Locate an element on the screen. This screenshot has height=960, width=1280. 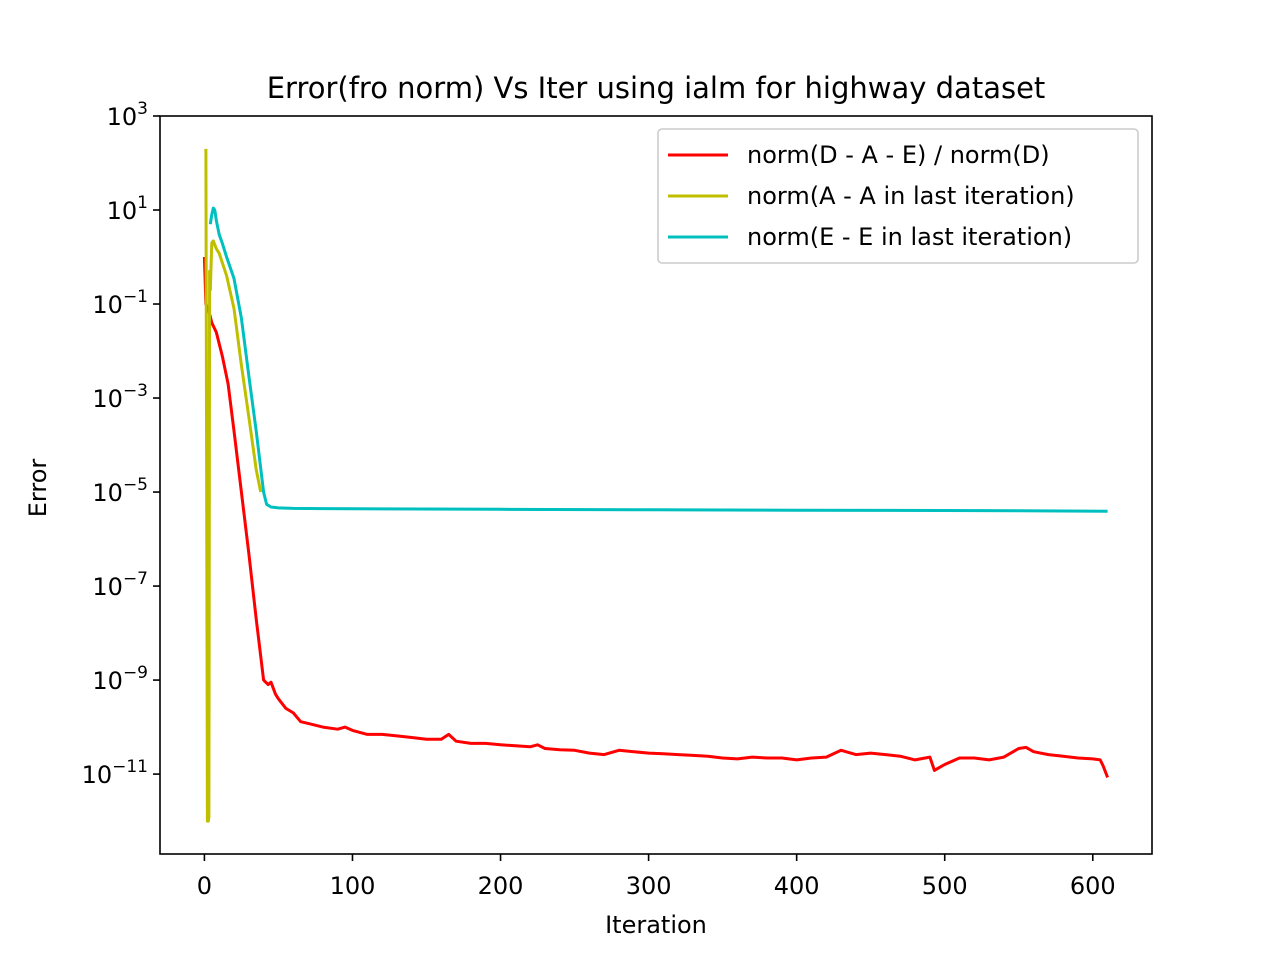
x-tick-label: 300 is located at coordinates (649, 886).